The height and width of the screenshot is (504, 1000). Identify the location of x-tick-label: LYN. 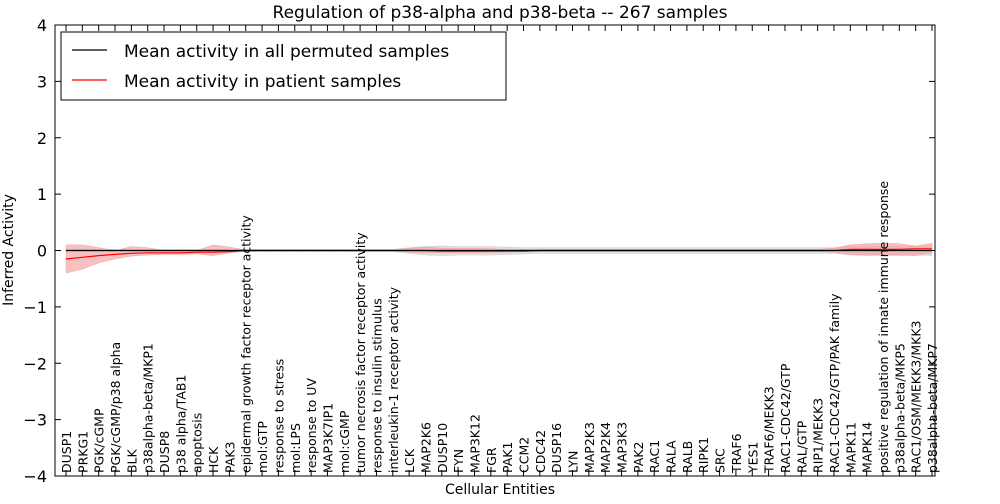
(573, 462).